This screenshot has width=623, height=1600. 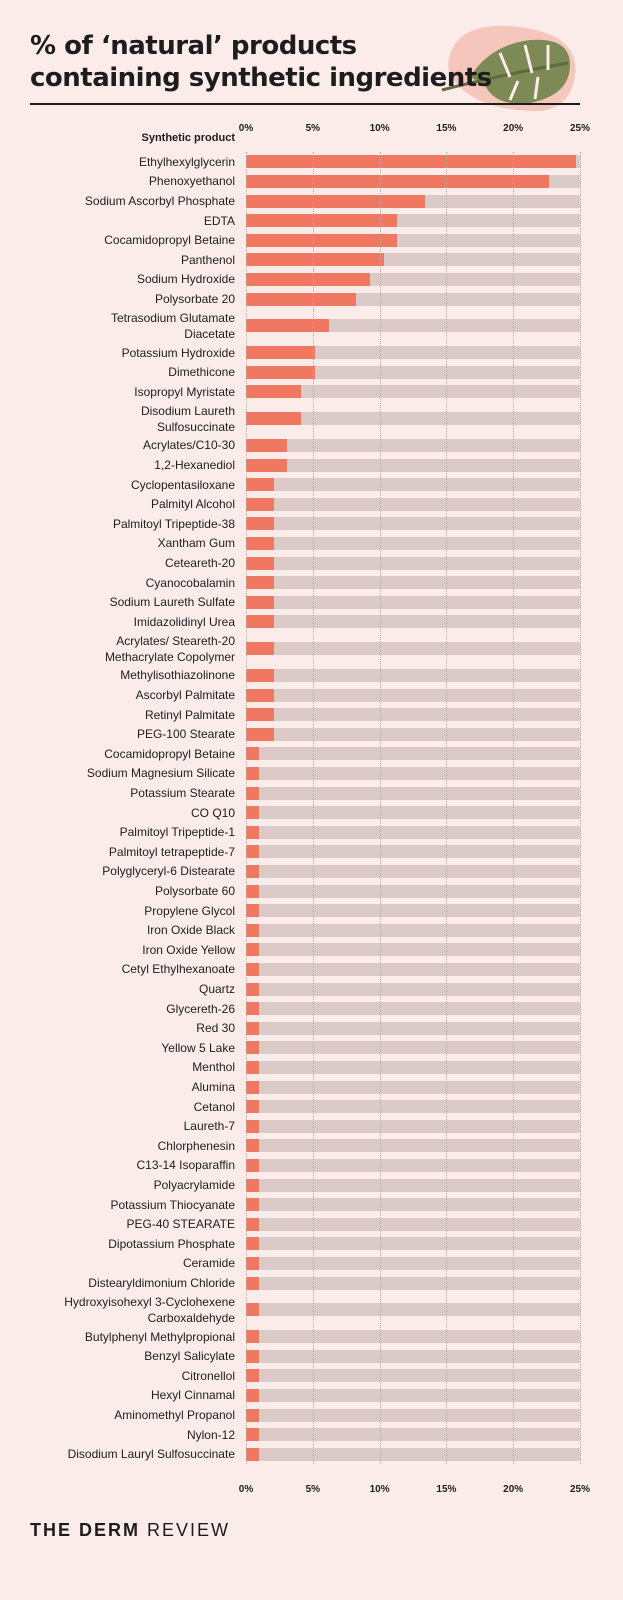 What do you see at coordinates (188, 949) in the screenshot?
I see `category-label: Iron Oxide Yellow` at bounding box center [188, 949].